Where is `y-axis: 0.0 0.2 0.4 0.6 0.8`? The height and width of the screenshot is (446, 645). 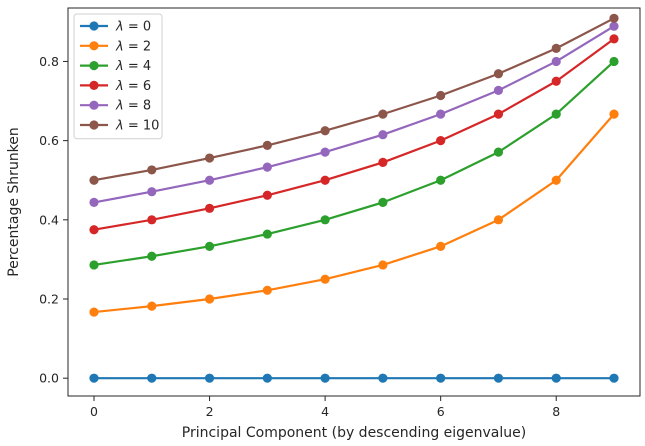 y-axis: 0.0 0.2 0.4 0.6 0.8 is located at coordinates (53, 220).